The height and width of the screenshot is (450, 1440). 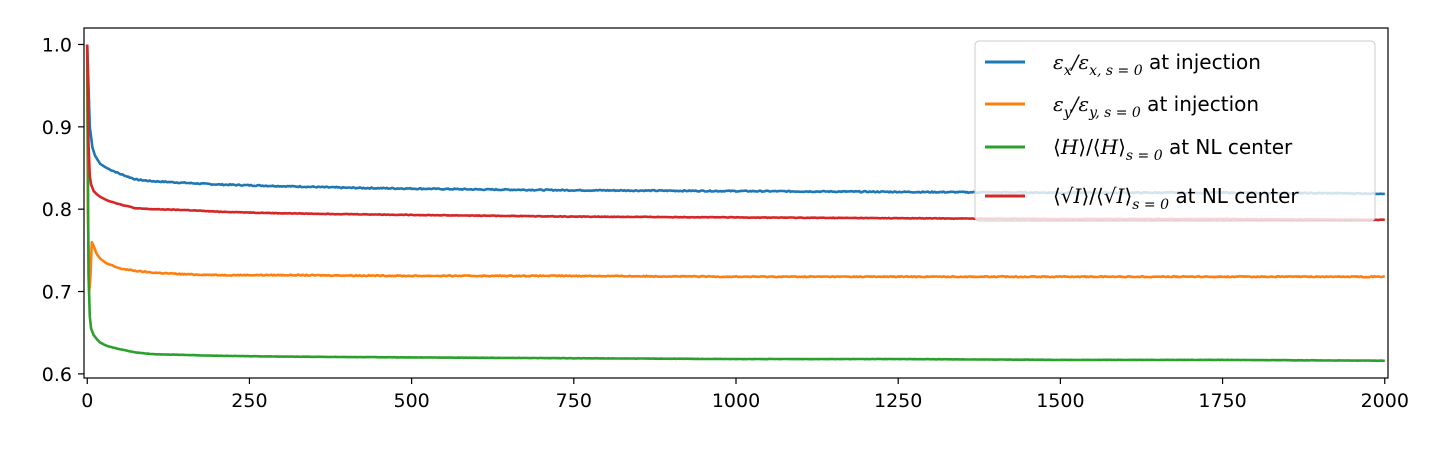 What do you see at coordinates (57, 128) in the screenshot?
I see `y-tick-label: 0.9` at bounding box center [57, 128].